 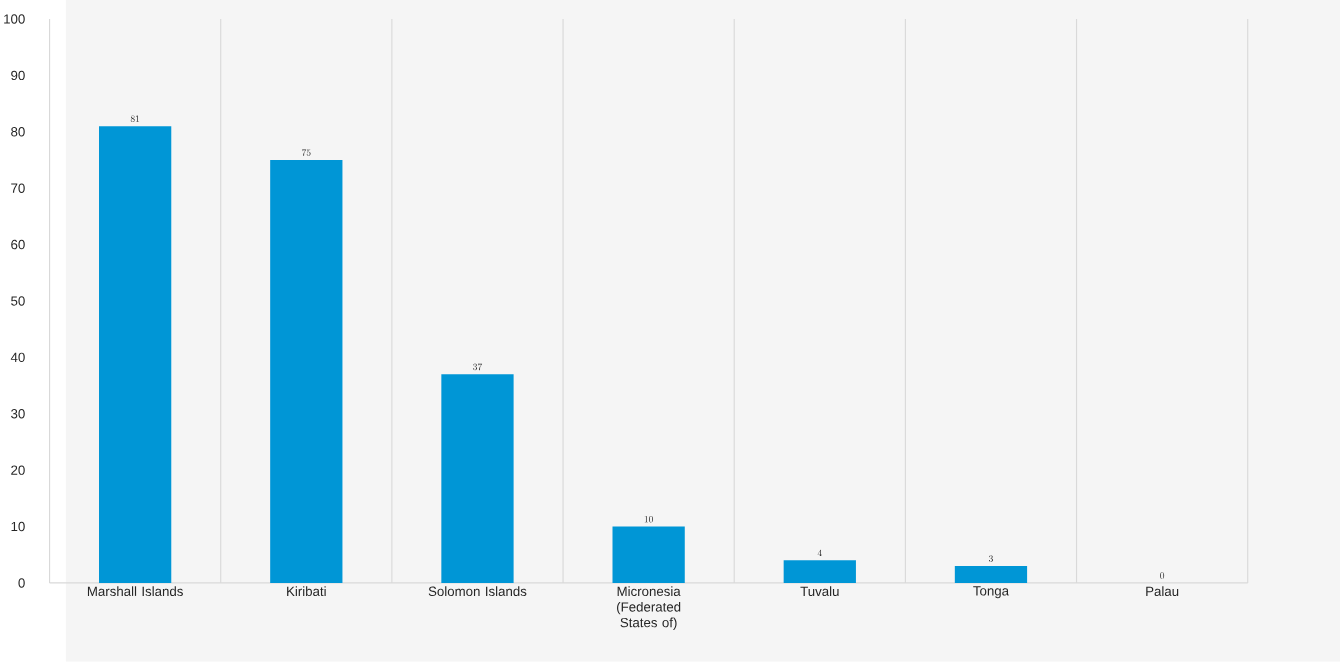 What do you see at coordinates (991, 558) in the screenshot?
I see `data-label: 3` at bounding box center [991, 558].